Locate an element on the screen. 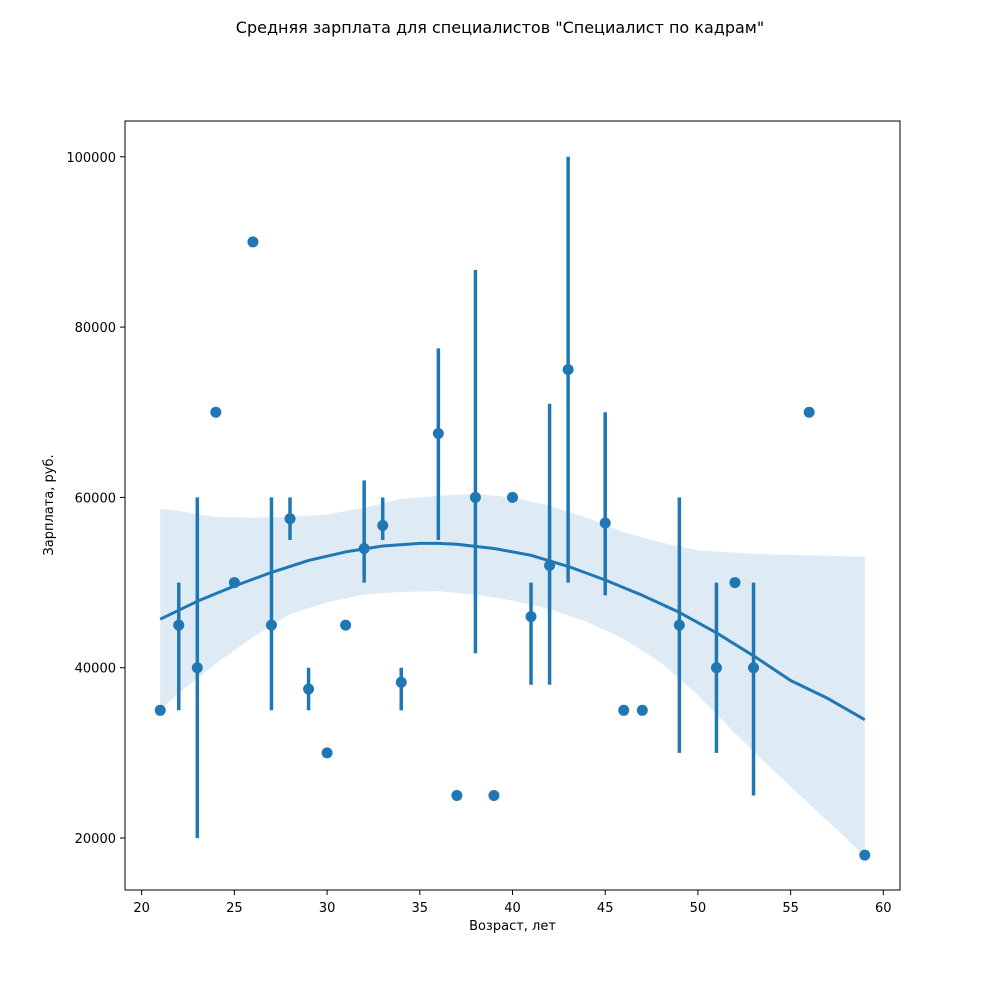 This screenshot has width=1000, height=1000. x-tick-label: 25 is located at coordinates (234, 908).